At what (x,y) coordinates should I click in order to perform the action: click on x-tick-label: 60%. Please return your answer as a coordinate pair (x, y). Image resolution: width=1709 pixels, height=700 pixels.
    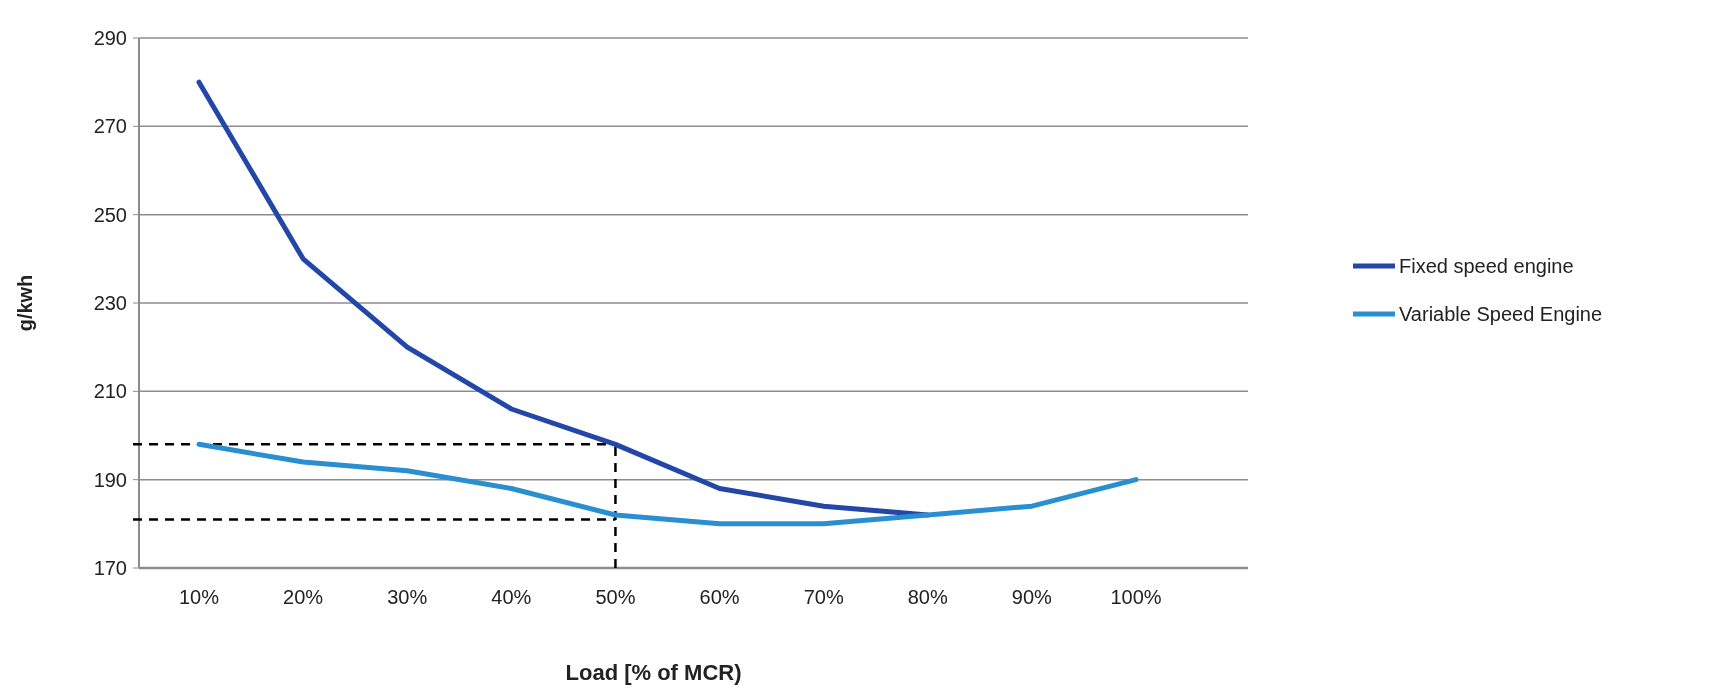
    Looking at the image, I should click on (719, 597).